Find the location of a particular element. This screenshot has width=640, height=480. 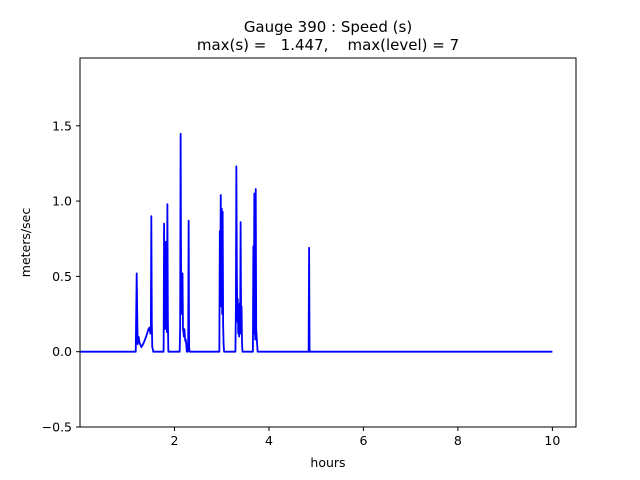

y-tick-label: −0.5 is located at coordinates (57, 427).